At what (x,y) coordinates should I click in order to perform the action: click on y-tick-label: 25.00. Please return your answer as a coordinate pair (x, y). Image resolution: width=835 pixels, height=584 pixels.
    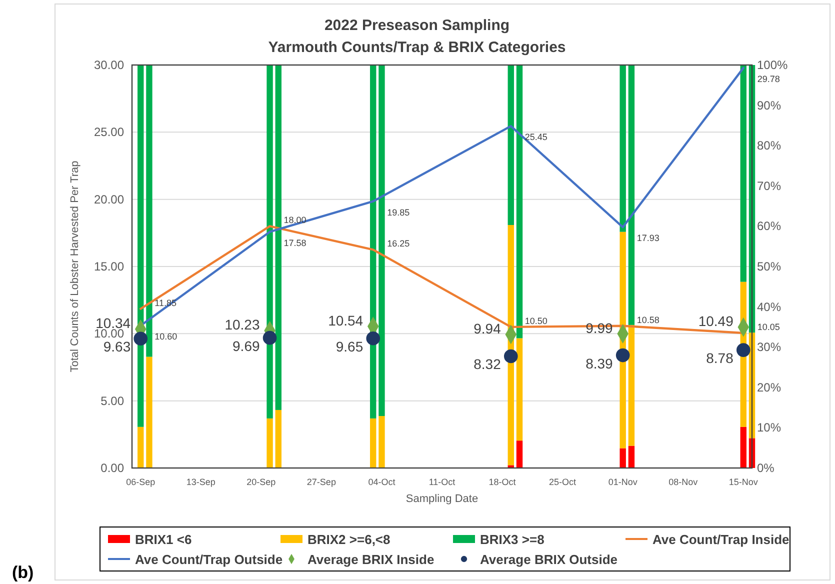
    Looking at the image, I should click on (109, 132).